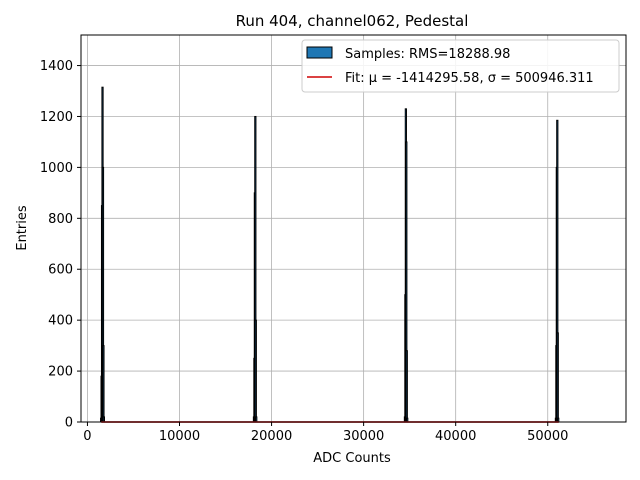 This screenshot has height=480, width=640. I want to click on y-tick-label: 0, so click(69, 423).